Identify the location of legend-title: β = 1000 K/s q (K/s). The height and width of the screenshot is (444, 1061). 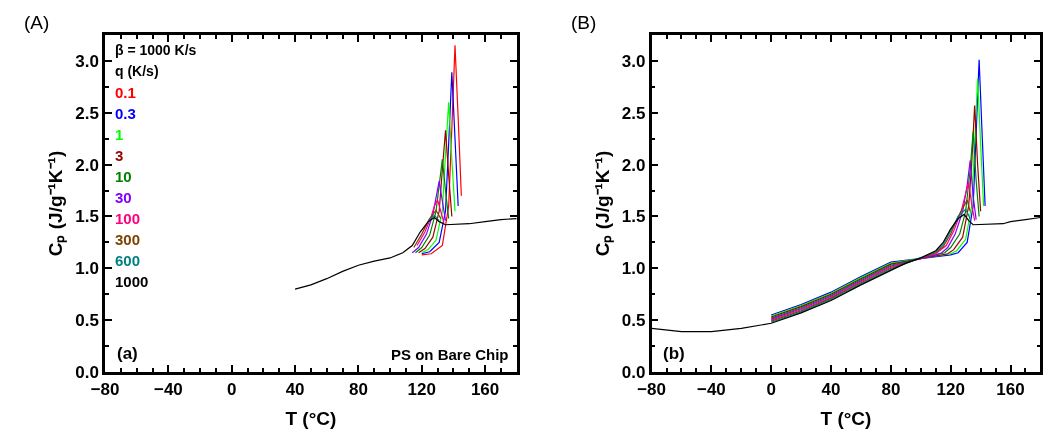
(156, 60).